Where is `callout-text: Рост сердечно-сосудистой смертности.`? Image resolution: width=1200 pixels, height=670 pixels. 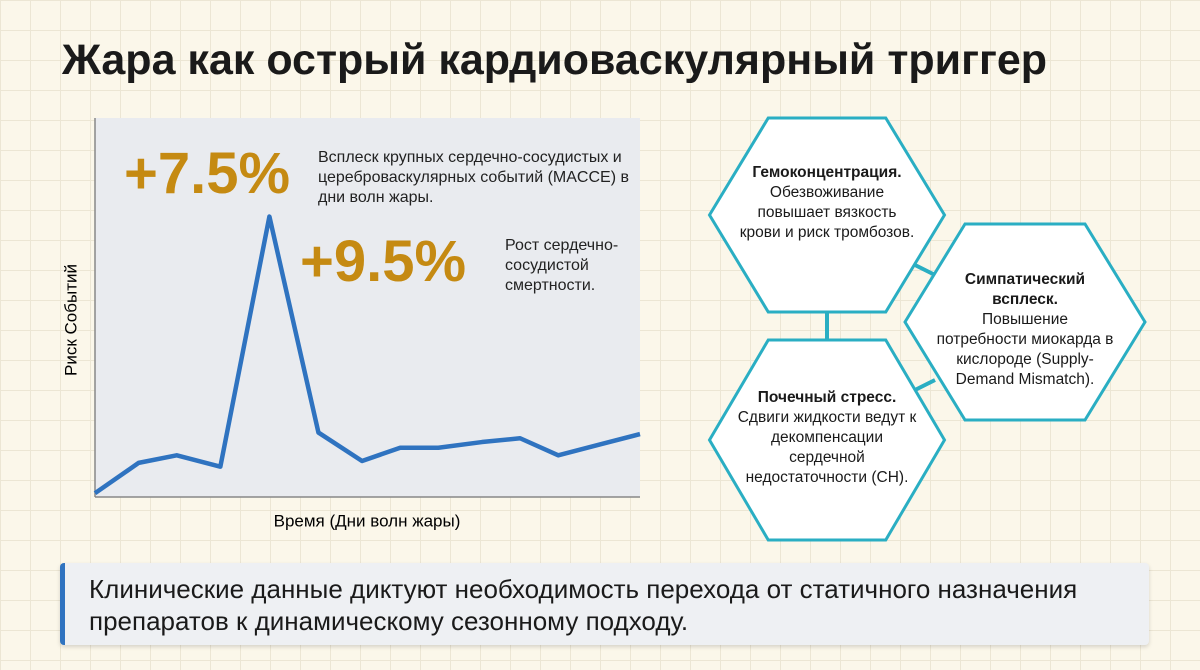 callout-text: Рост сердечно-сосудистой смертности. is located at coordinates (562, 265).